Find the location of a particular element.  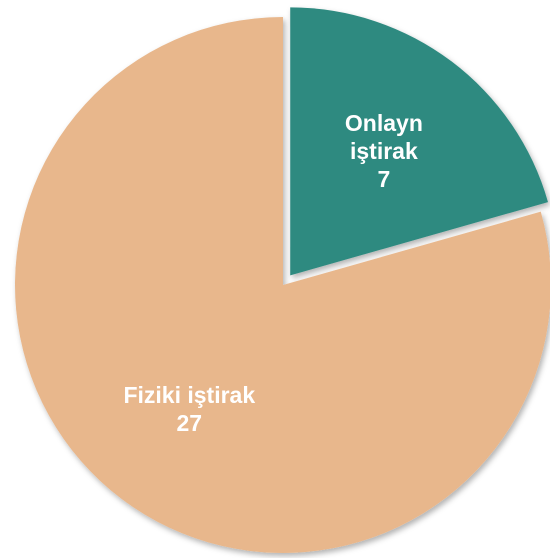

slice-name: Fiziki iştirak is located at coordinates (189, 395).